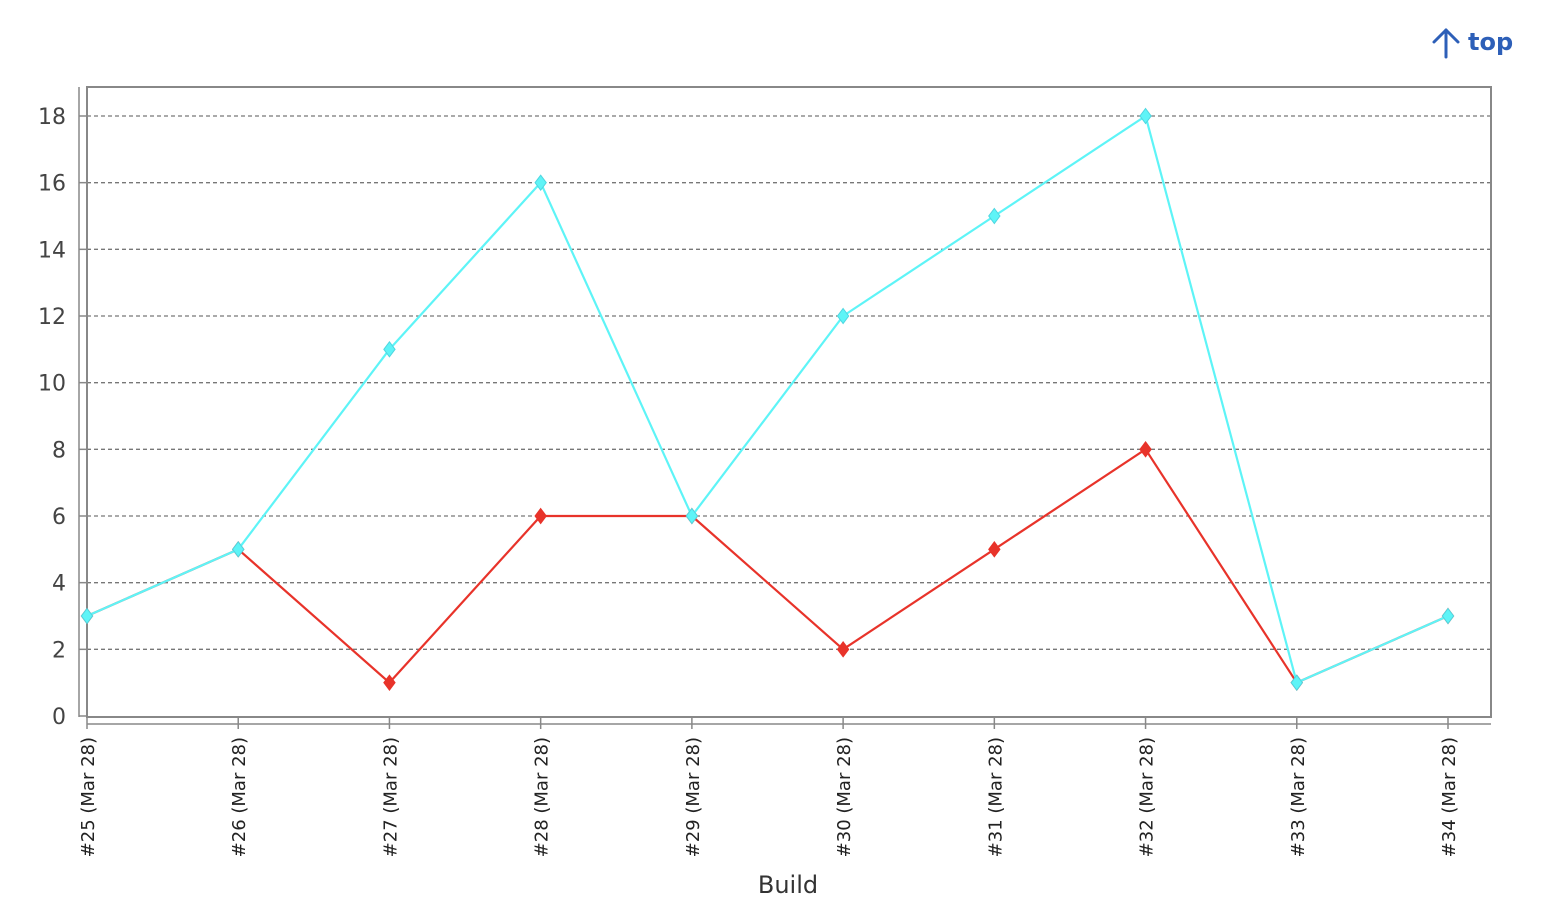 This screenshot has width=1568, height=906. What do you see at coordinates (59, 650) in the screenshot?
I see `y-tick-label: 2` at bounding box center [59, 650].